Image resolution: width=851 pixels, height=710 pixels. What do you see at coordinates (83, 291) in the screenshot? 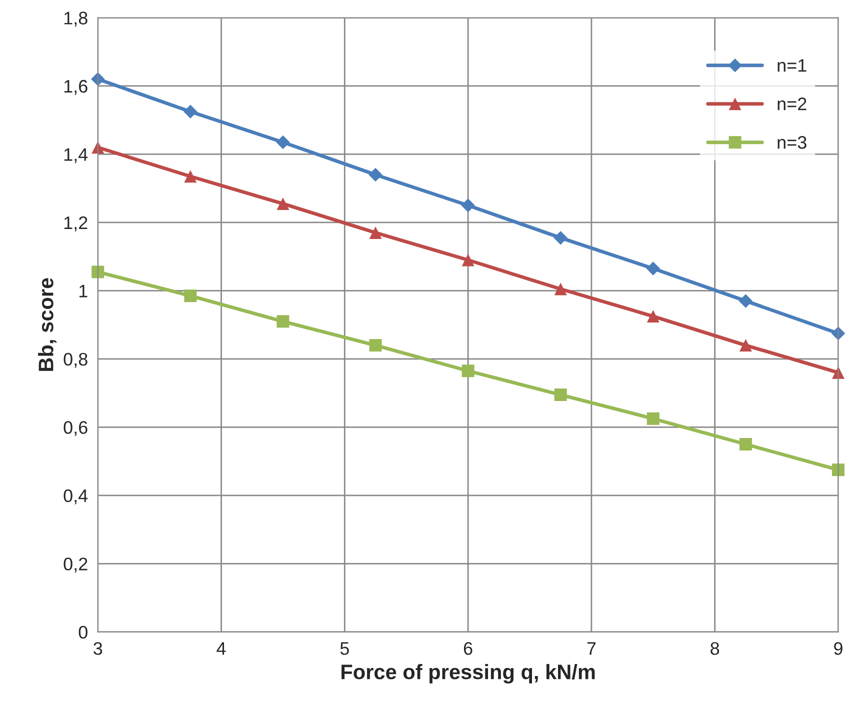
I see `y-tick-label: 1` at bounding box center [83, 291].